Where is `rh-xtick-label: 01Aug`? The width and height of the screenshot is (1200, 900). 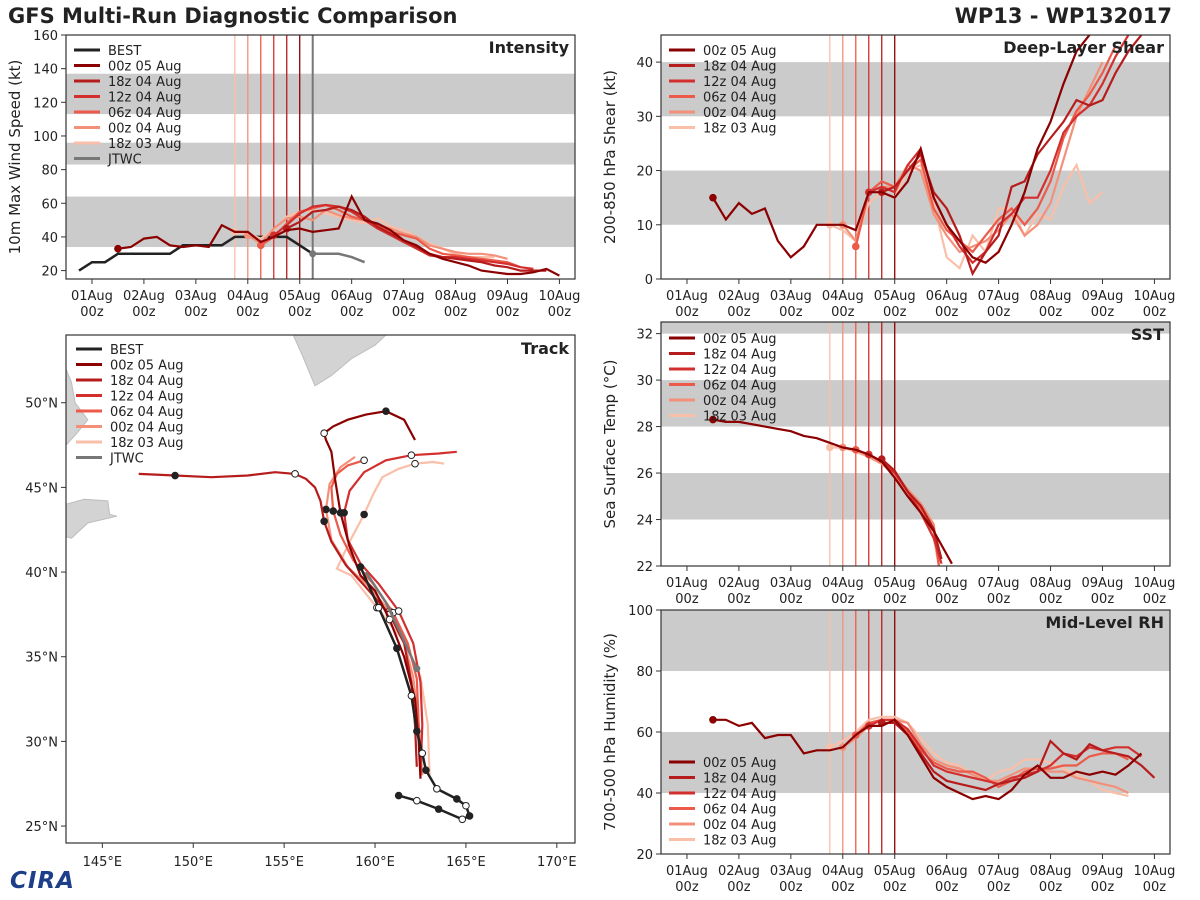
rh-xtick-label: 01Aug is located at coordinates (687, 871).